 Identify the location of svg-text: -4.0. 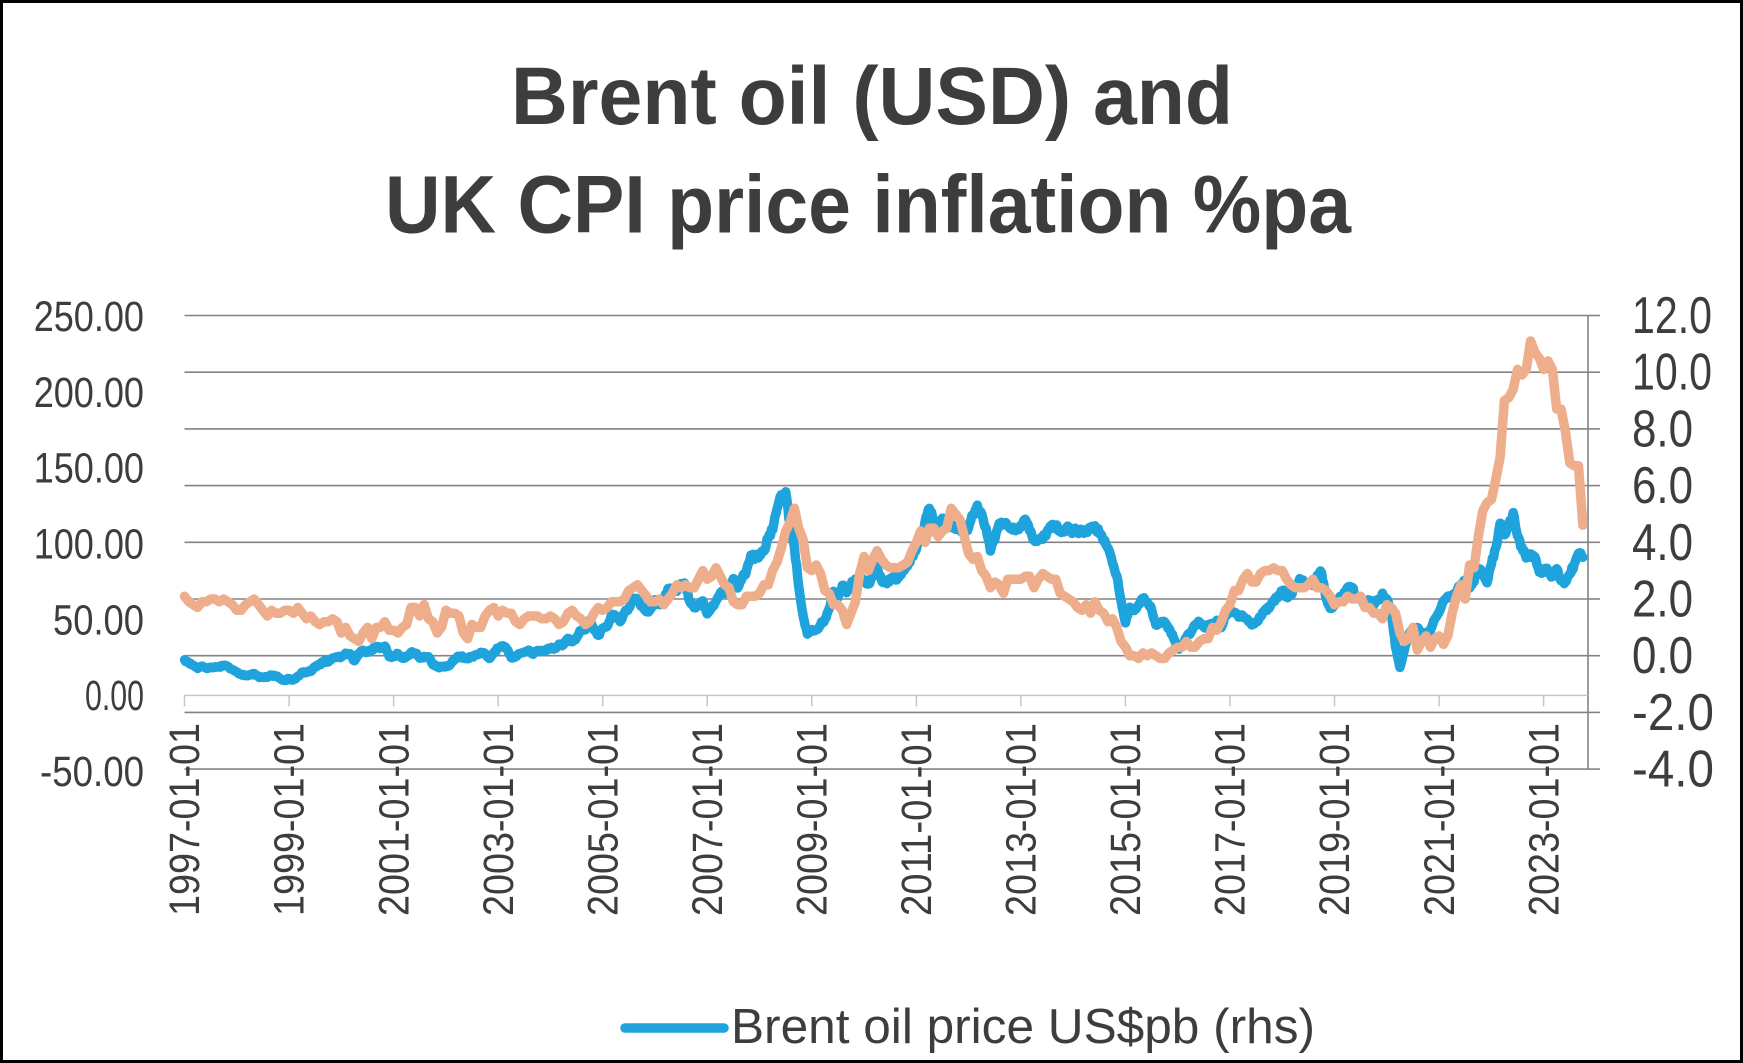
(1673, 769).